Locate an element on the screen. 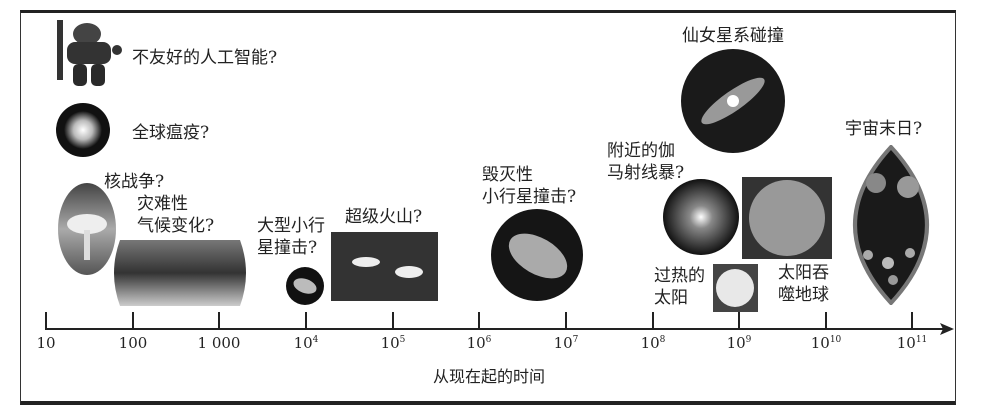 Image resolution: width=984 pixels, height=419 pixels. tick-base: 1 000 is located at coordinates (219, 343).